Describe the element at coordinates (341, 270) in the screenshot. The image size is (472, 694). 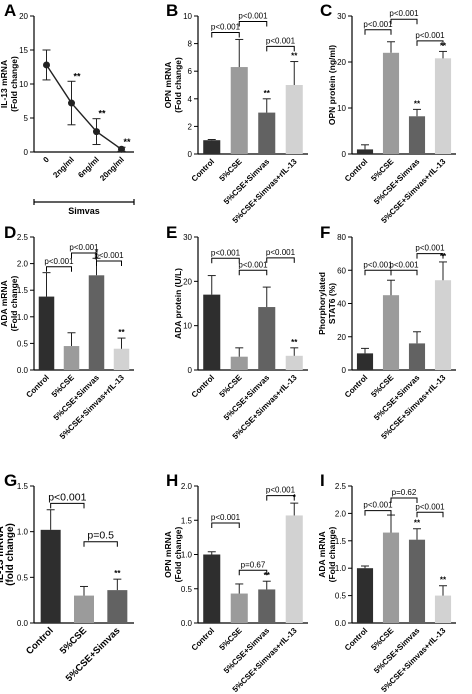
I see `y-tick-label: 60` at that location.